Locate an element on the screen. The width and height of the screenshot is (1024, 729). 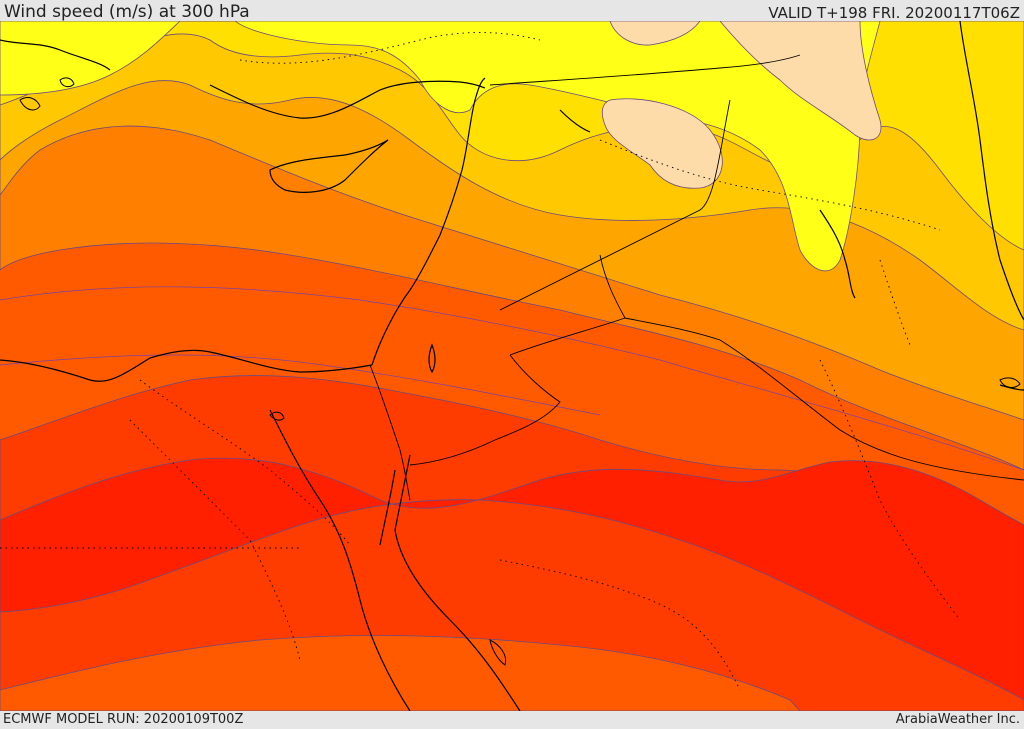
model-run-label: ECMWF MODEL RUN: 20200109T00Z is located at coordinates (123, 719).